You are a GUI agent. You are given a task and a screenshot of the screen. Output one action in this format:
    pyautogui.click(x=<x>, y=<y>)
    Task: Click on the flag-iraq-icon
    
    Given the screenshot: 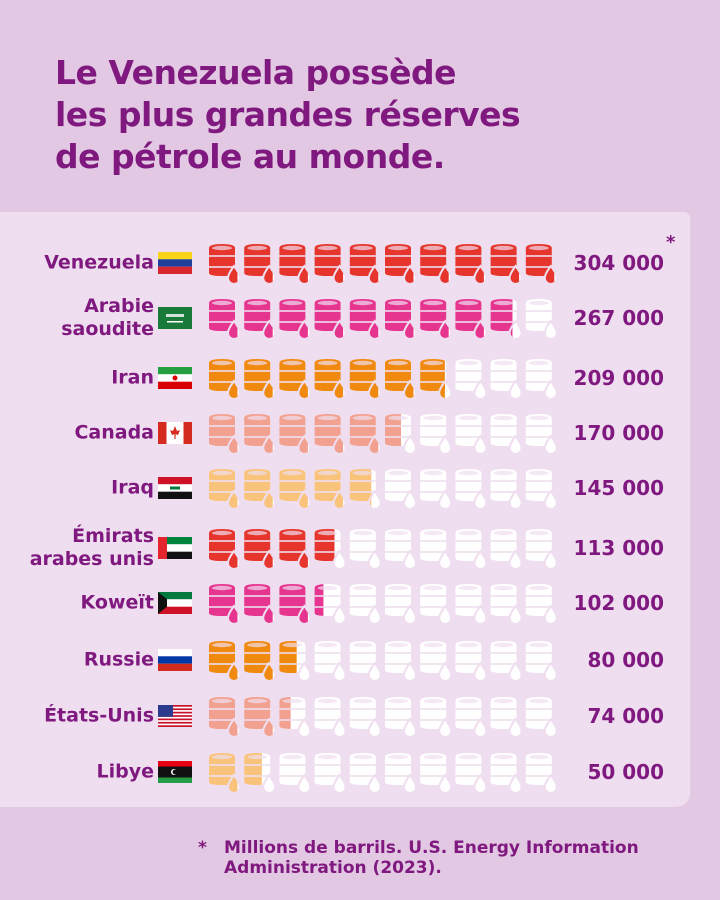 What is the action you would take?
    pyautogui.click(x=175, y=488)
    